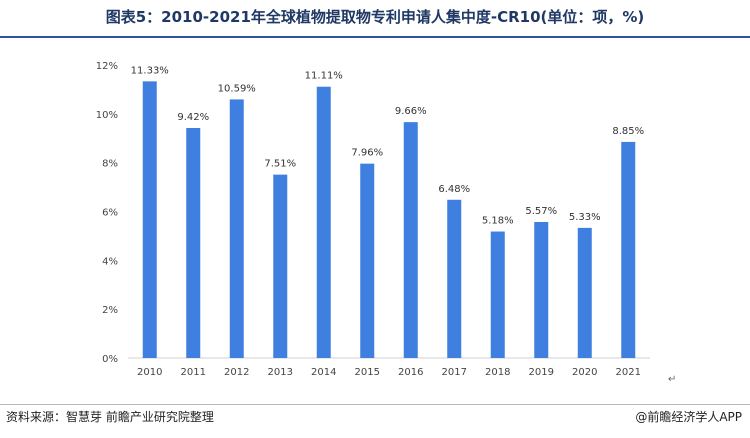 The width and height of the screenshot is (750, 438). What do you see at coordinates (237, 88) in the screenshot?
I see `data-label: 10.59%` at bounding box center [237, 88].